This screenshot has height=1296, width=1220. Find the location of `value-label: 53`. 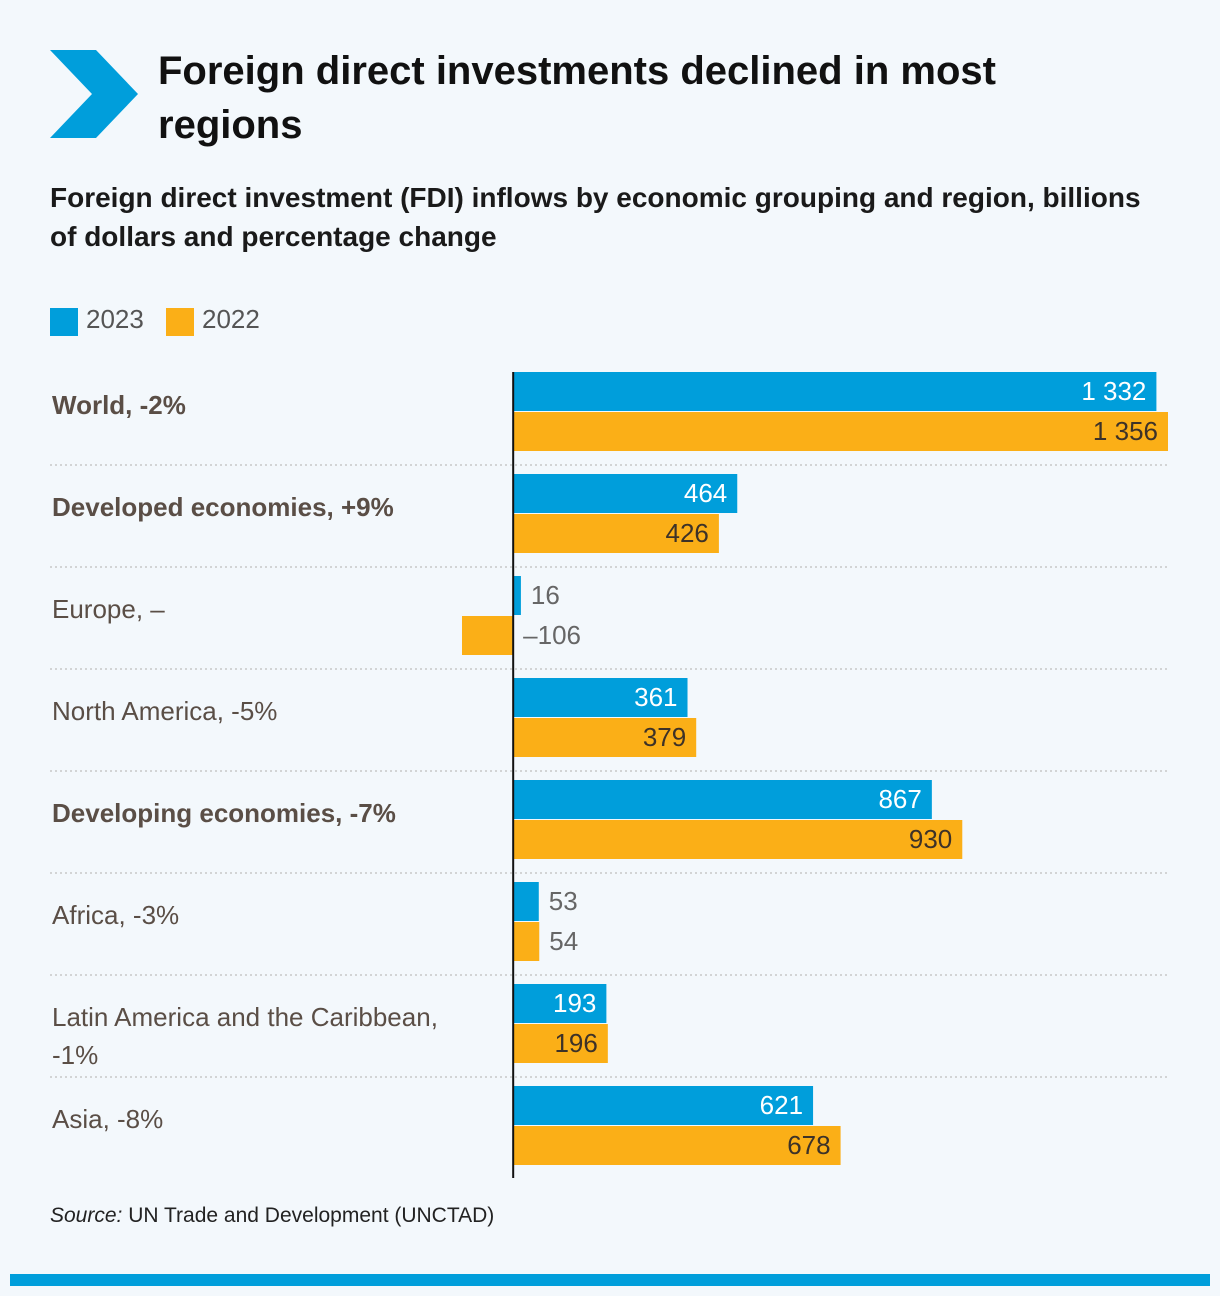

value-label: 53 is located at coordinates (563, 901).